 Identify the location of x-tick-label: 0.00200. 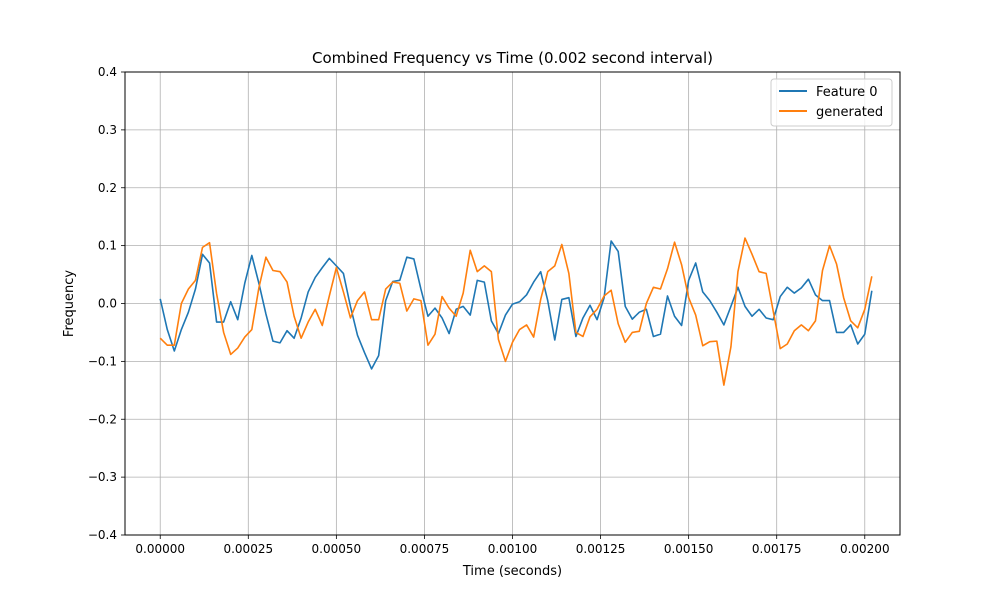
(865, 549).